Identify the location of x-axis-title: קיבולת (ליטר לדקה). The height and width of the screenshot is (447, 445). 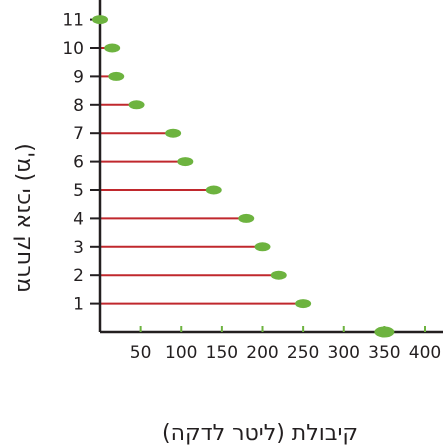
(260, 433).